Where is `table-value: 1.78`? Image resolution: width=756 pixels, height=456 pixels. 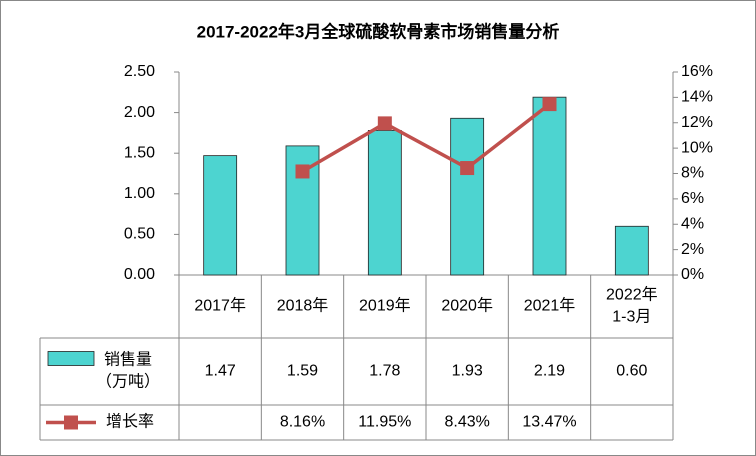
table-value: 1.78 is located at coordinates (384, 371).